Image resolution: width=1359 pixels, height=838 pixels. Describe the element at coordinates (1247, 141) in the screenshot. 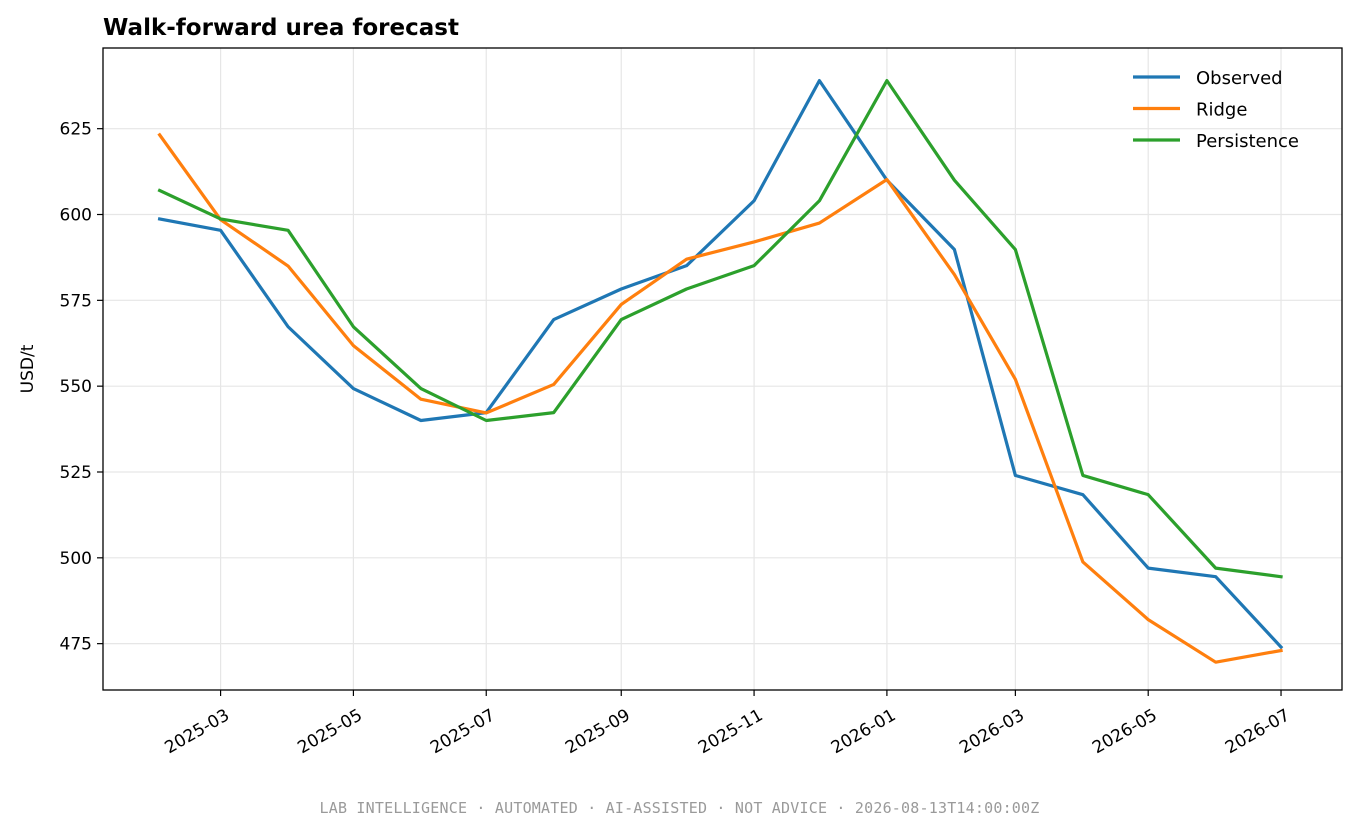

I see `legend-label-persistence: Persistence` at that location.